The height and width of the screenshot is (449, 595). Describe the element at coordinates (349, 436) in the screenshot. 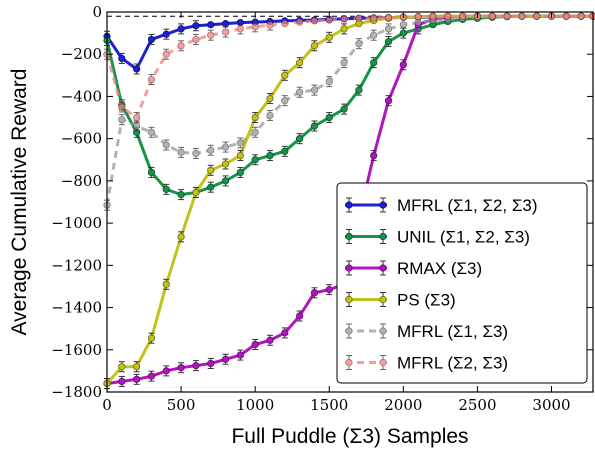

I see `x-axis-label: Full Puddle (Σ3) Samples` at that location.